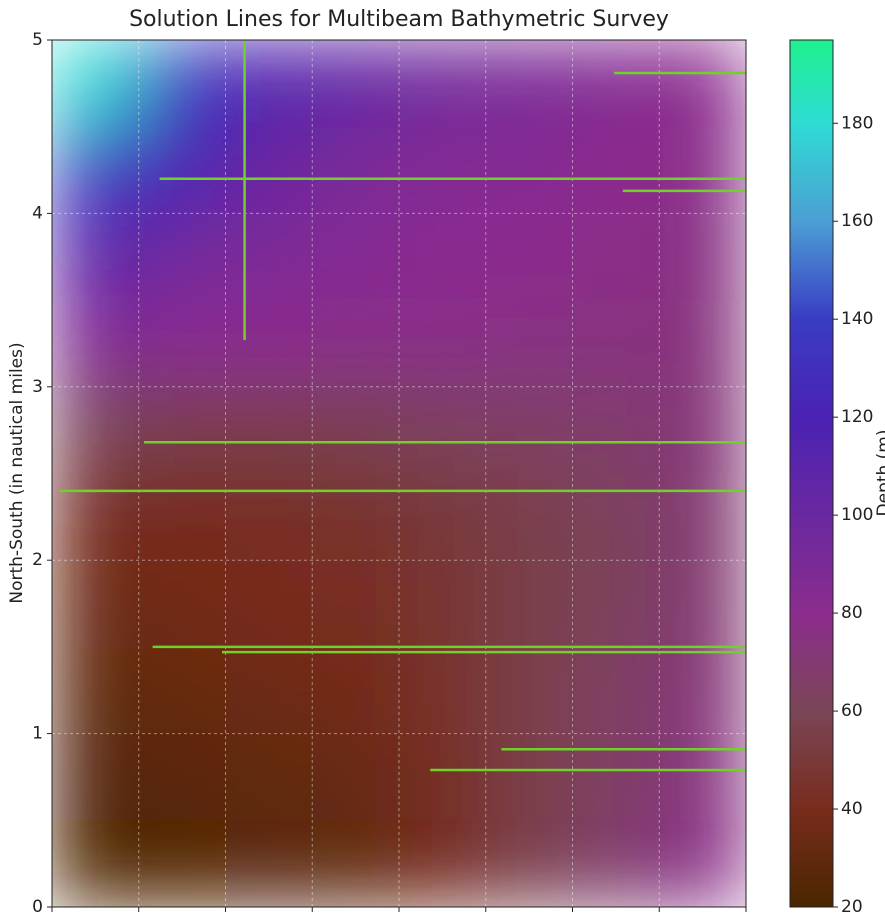 Image resolution: width=885 pixels, height=913 pixels. Describe the element at coordinates (857, 123) in the screenshot. I see `colorbar-tick-label: 180` at that location.